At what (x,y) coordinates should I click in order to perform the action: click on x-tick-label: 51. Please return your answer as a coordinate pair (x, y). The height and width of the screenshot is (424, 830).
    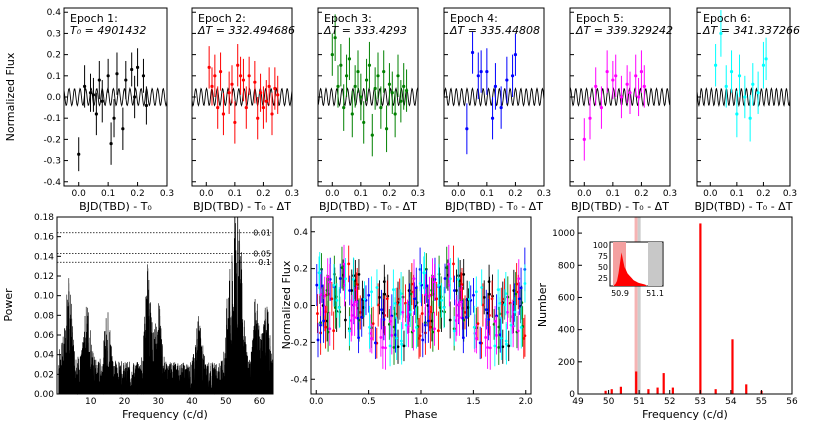
    Looking at the image, I should click on (638, 402).